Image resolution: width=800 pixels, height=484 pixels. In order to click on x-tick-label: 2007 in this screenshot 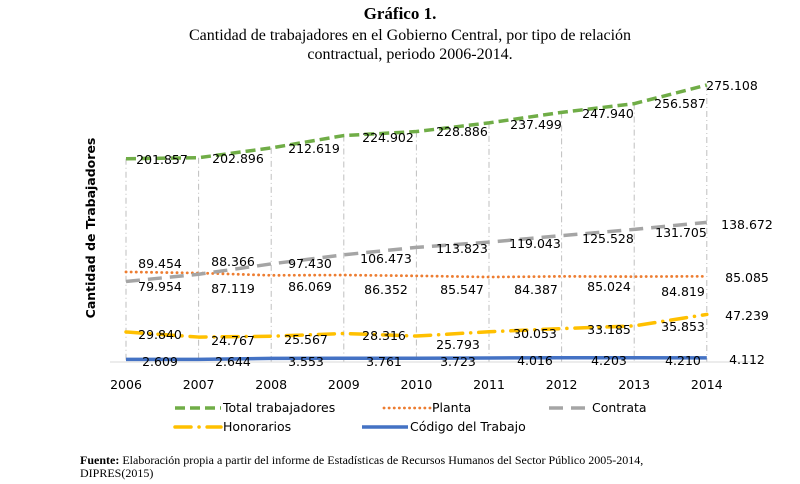, I will do `click(199, 384)`.